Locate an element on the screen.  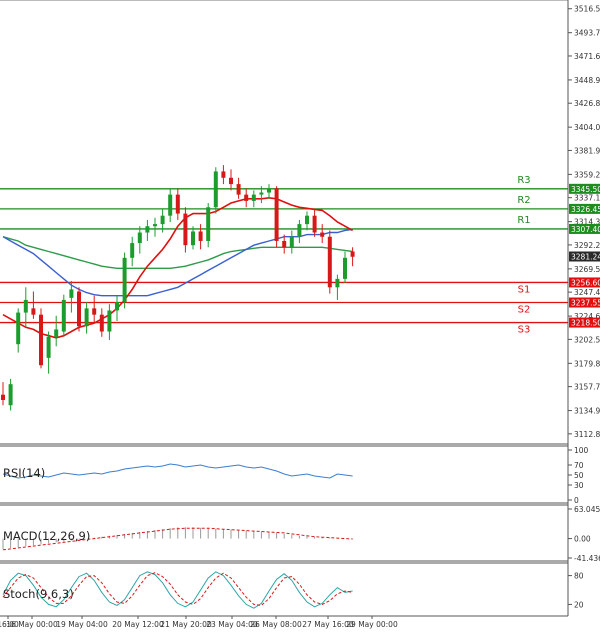
price-tick-label: 3247.40 is located at coordinates (587, 292).